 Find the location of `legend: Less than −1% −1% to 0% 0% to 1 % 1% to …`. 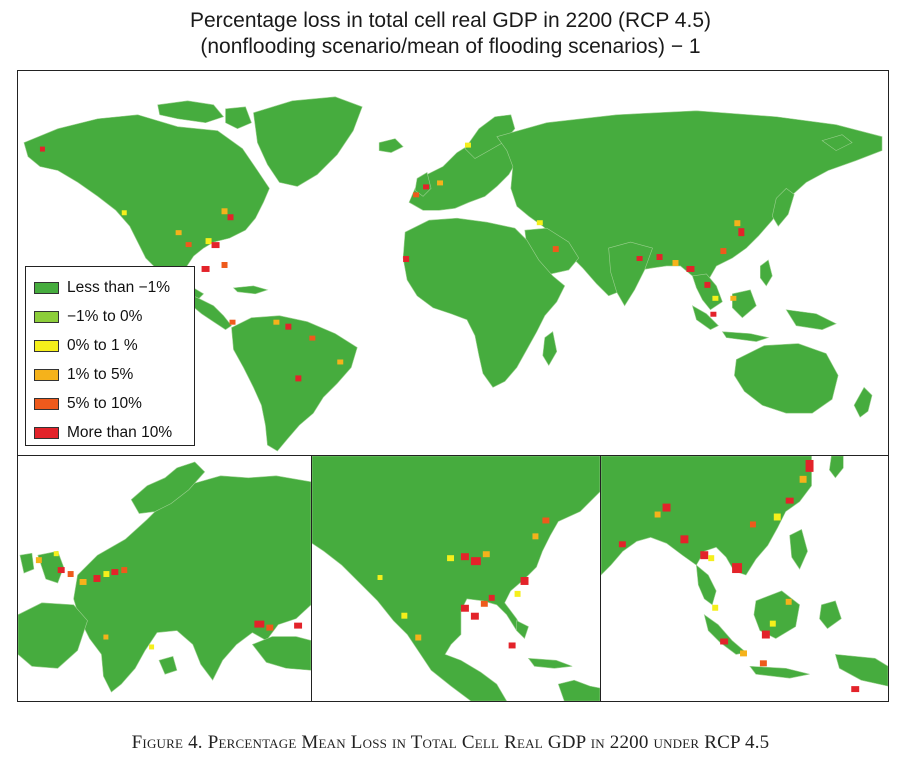

legend: Less than −1% −1% to 0% 0% to 1 % 1% to … is located at coordinates (110, 356).